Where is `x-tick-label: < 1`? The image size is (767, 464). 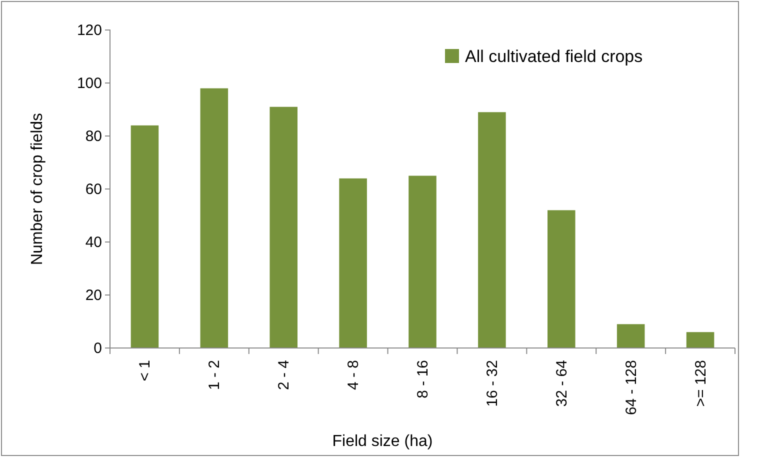 x-tick-label: < 1 is located at coordinates (145, 371).